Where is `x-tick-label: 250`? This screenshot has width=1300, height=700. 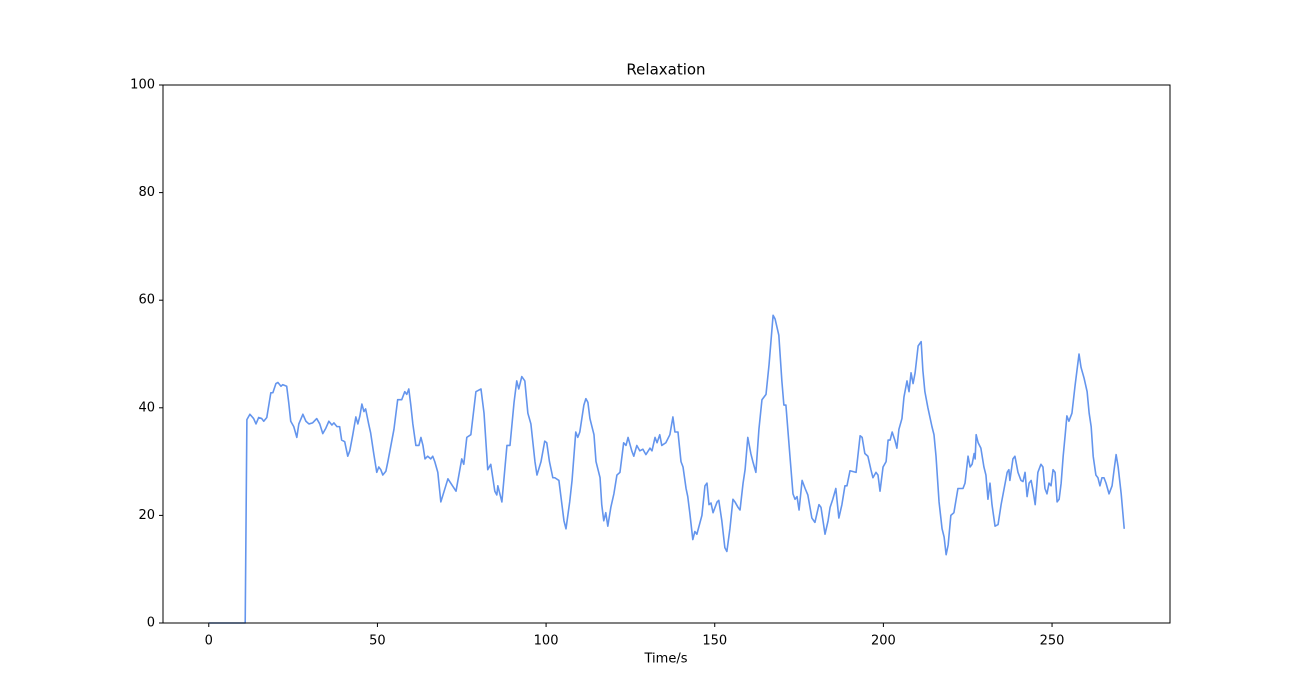
x-tick-label: 250 is located at coordinates (1052, 641).